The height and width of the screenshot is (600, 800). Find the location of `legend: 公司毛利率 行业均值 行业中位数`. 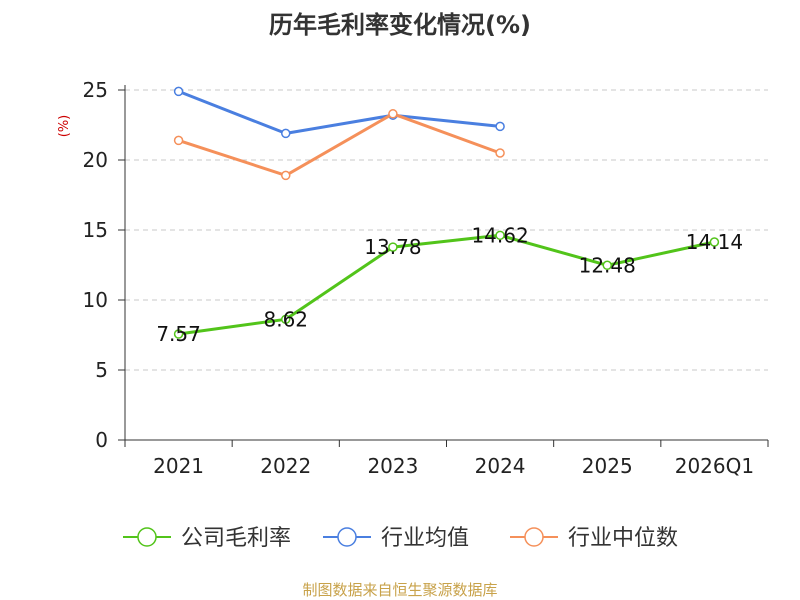

legend: 公司毛利率 行业均值 行业中位数 is located at coordinates (400, 538).